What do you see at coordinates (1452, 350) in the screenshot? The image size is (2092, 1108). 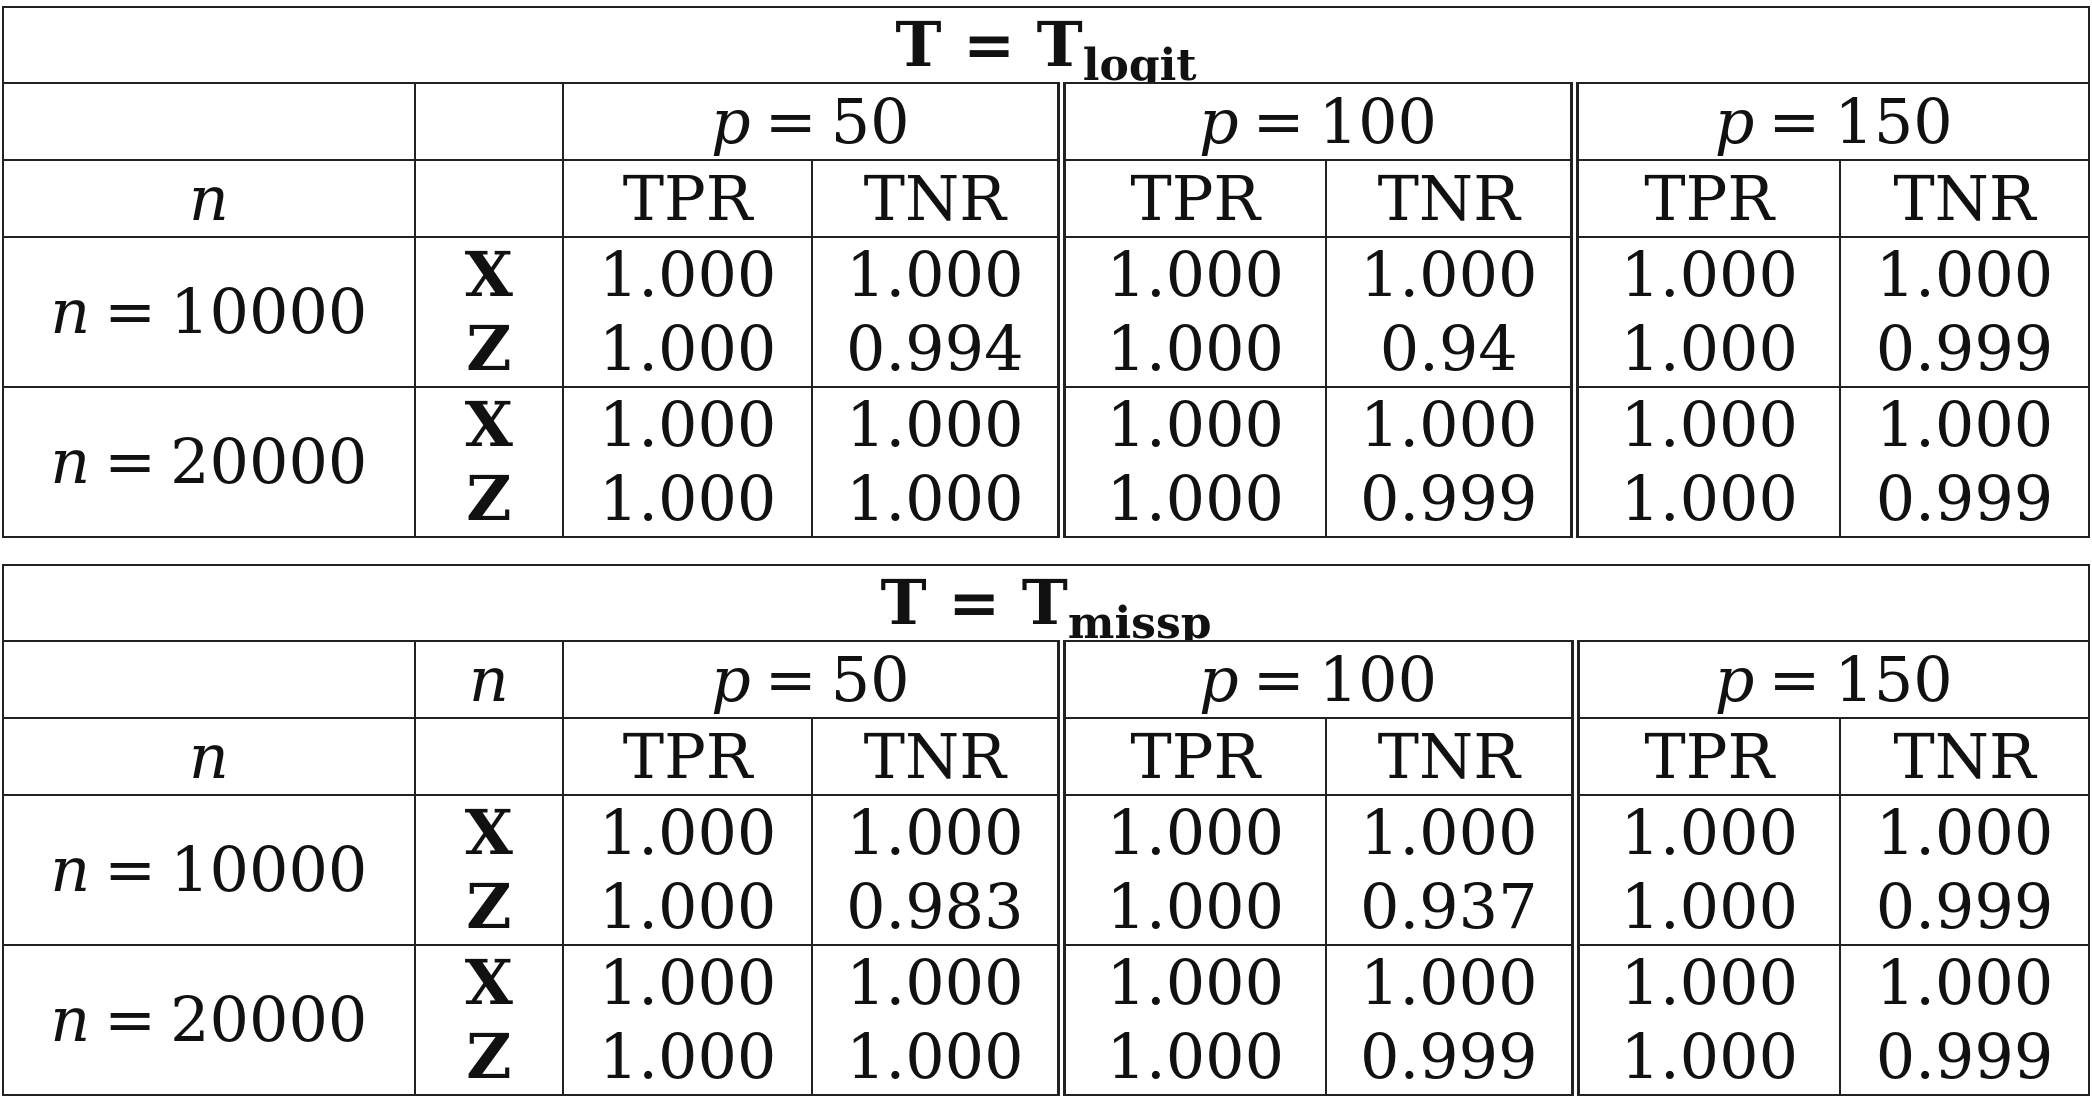 I see `value-cell: 0.94` at bounding box center [1452, 350].